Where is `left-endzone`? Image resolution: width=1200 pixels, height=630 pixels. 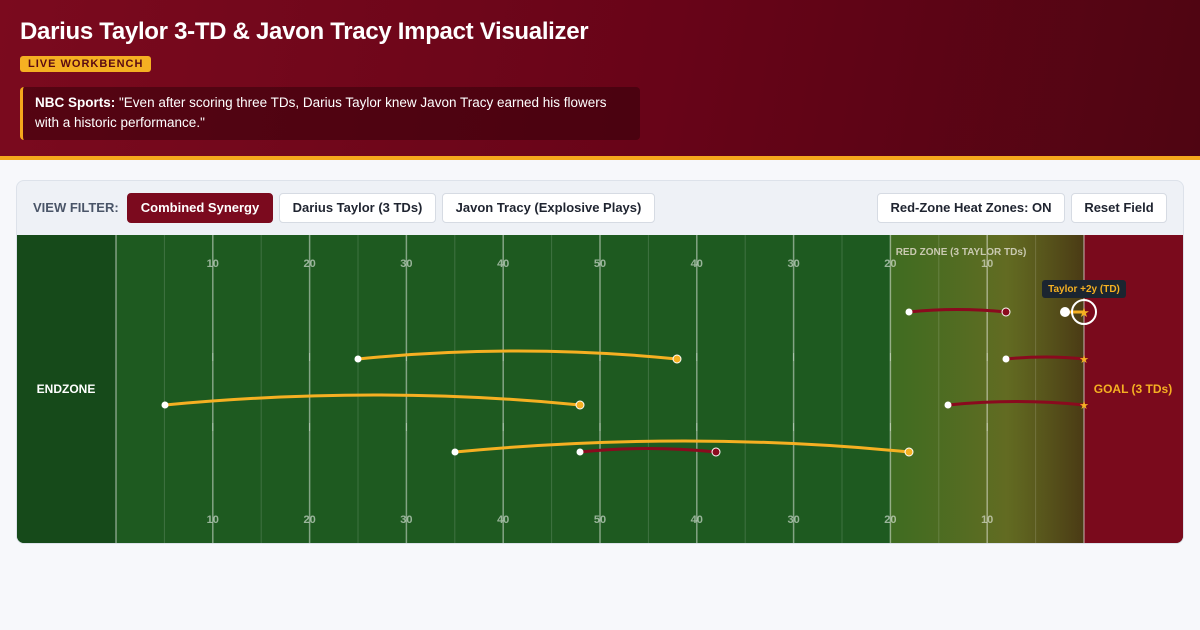
left-endzone is located at coordinates (66, 389).